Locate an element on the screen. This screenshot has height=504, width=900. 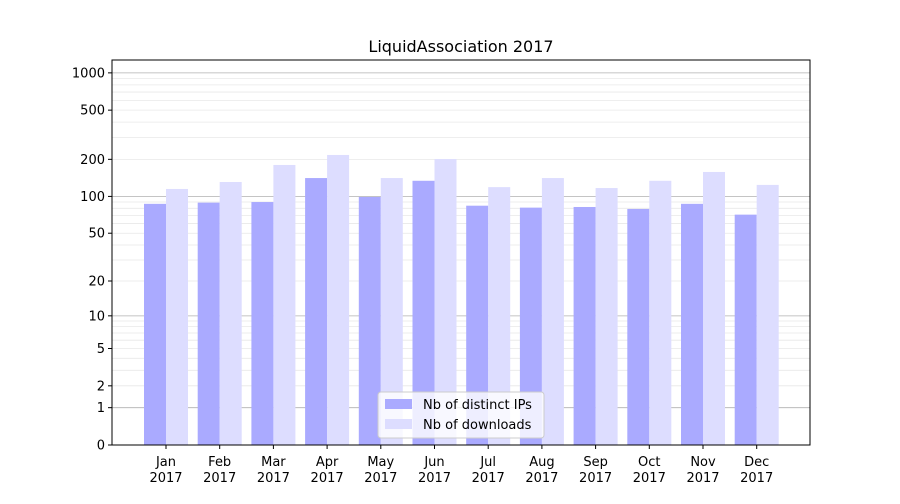
legend-label: Nb of distinct IPs is located at coordinates (477, 405).